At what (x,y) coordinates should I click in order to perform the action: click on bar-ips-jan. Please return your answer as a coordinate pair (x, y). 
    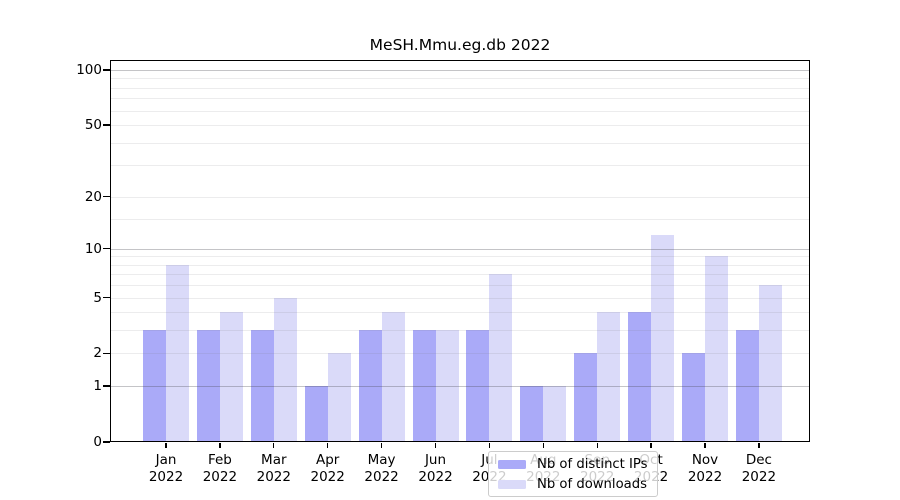
    Looking at the image, I should click on (154, 386).